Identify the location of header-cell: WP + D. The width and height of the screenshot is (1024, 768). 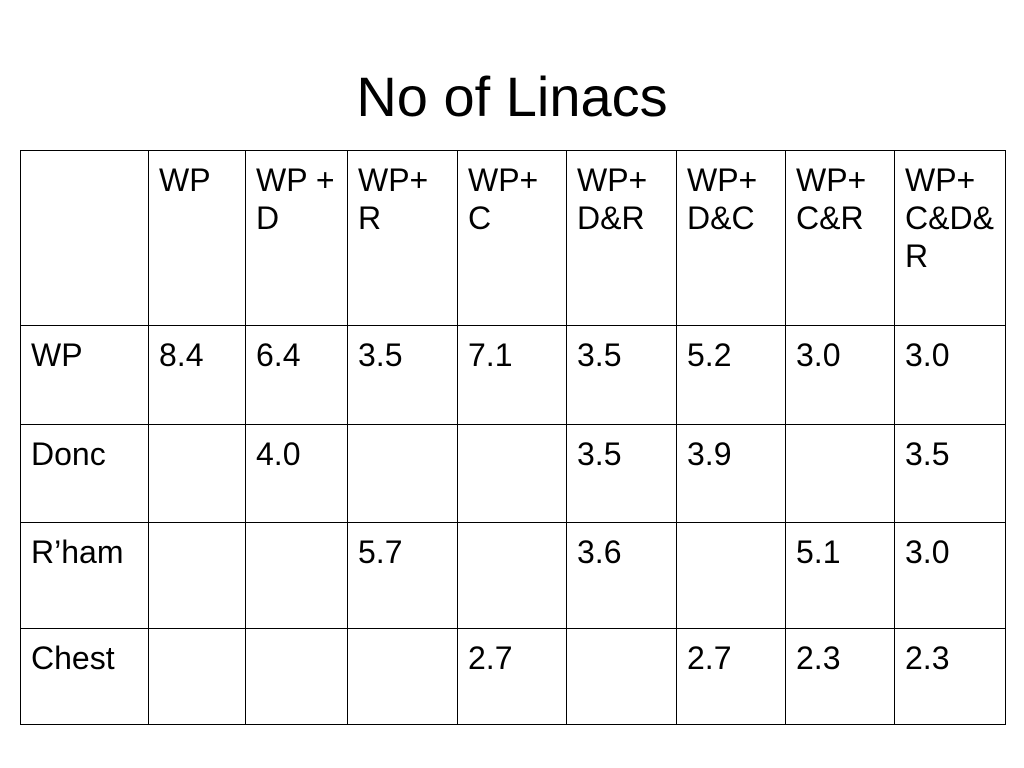
(296, 238).